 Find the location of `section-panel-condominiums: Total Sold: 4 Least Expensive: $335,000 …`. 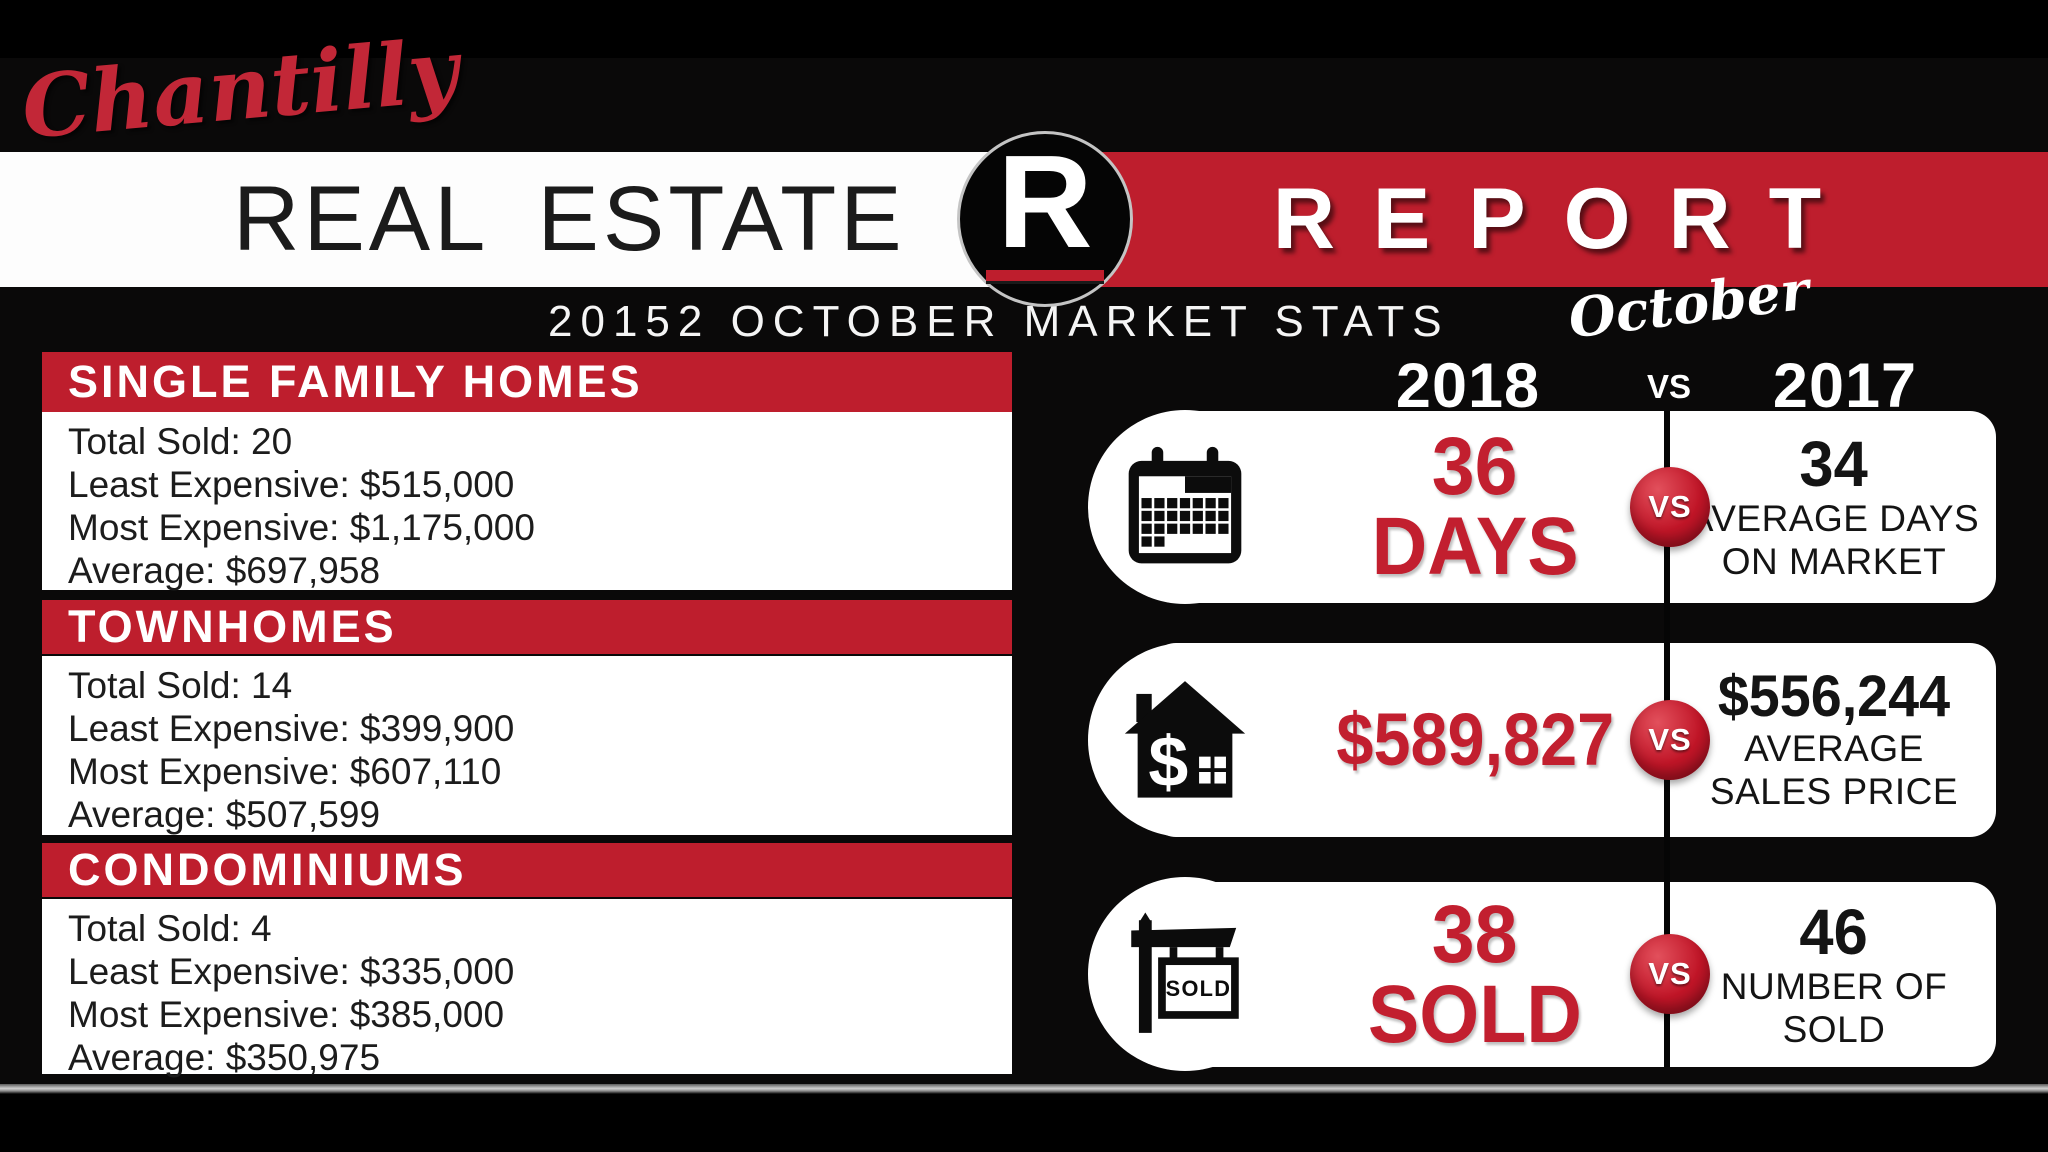

section-panel-condominiums: Total Sold: 4 Least Expensive: $335,000 … is located at coordinates (527, 988).